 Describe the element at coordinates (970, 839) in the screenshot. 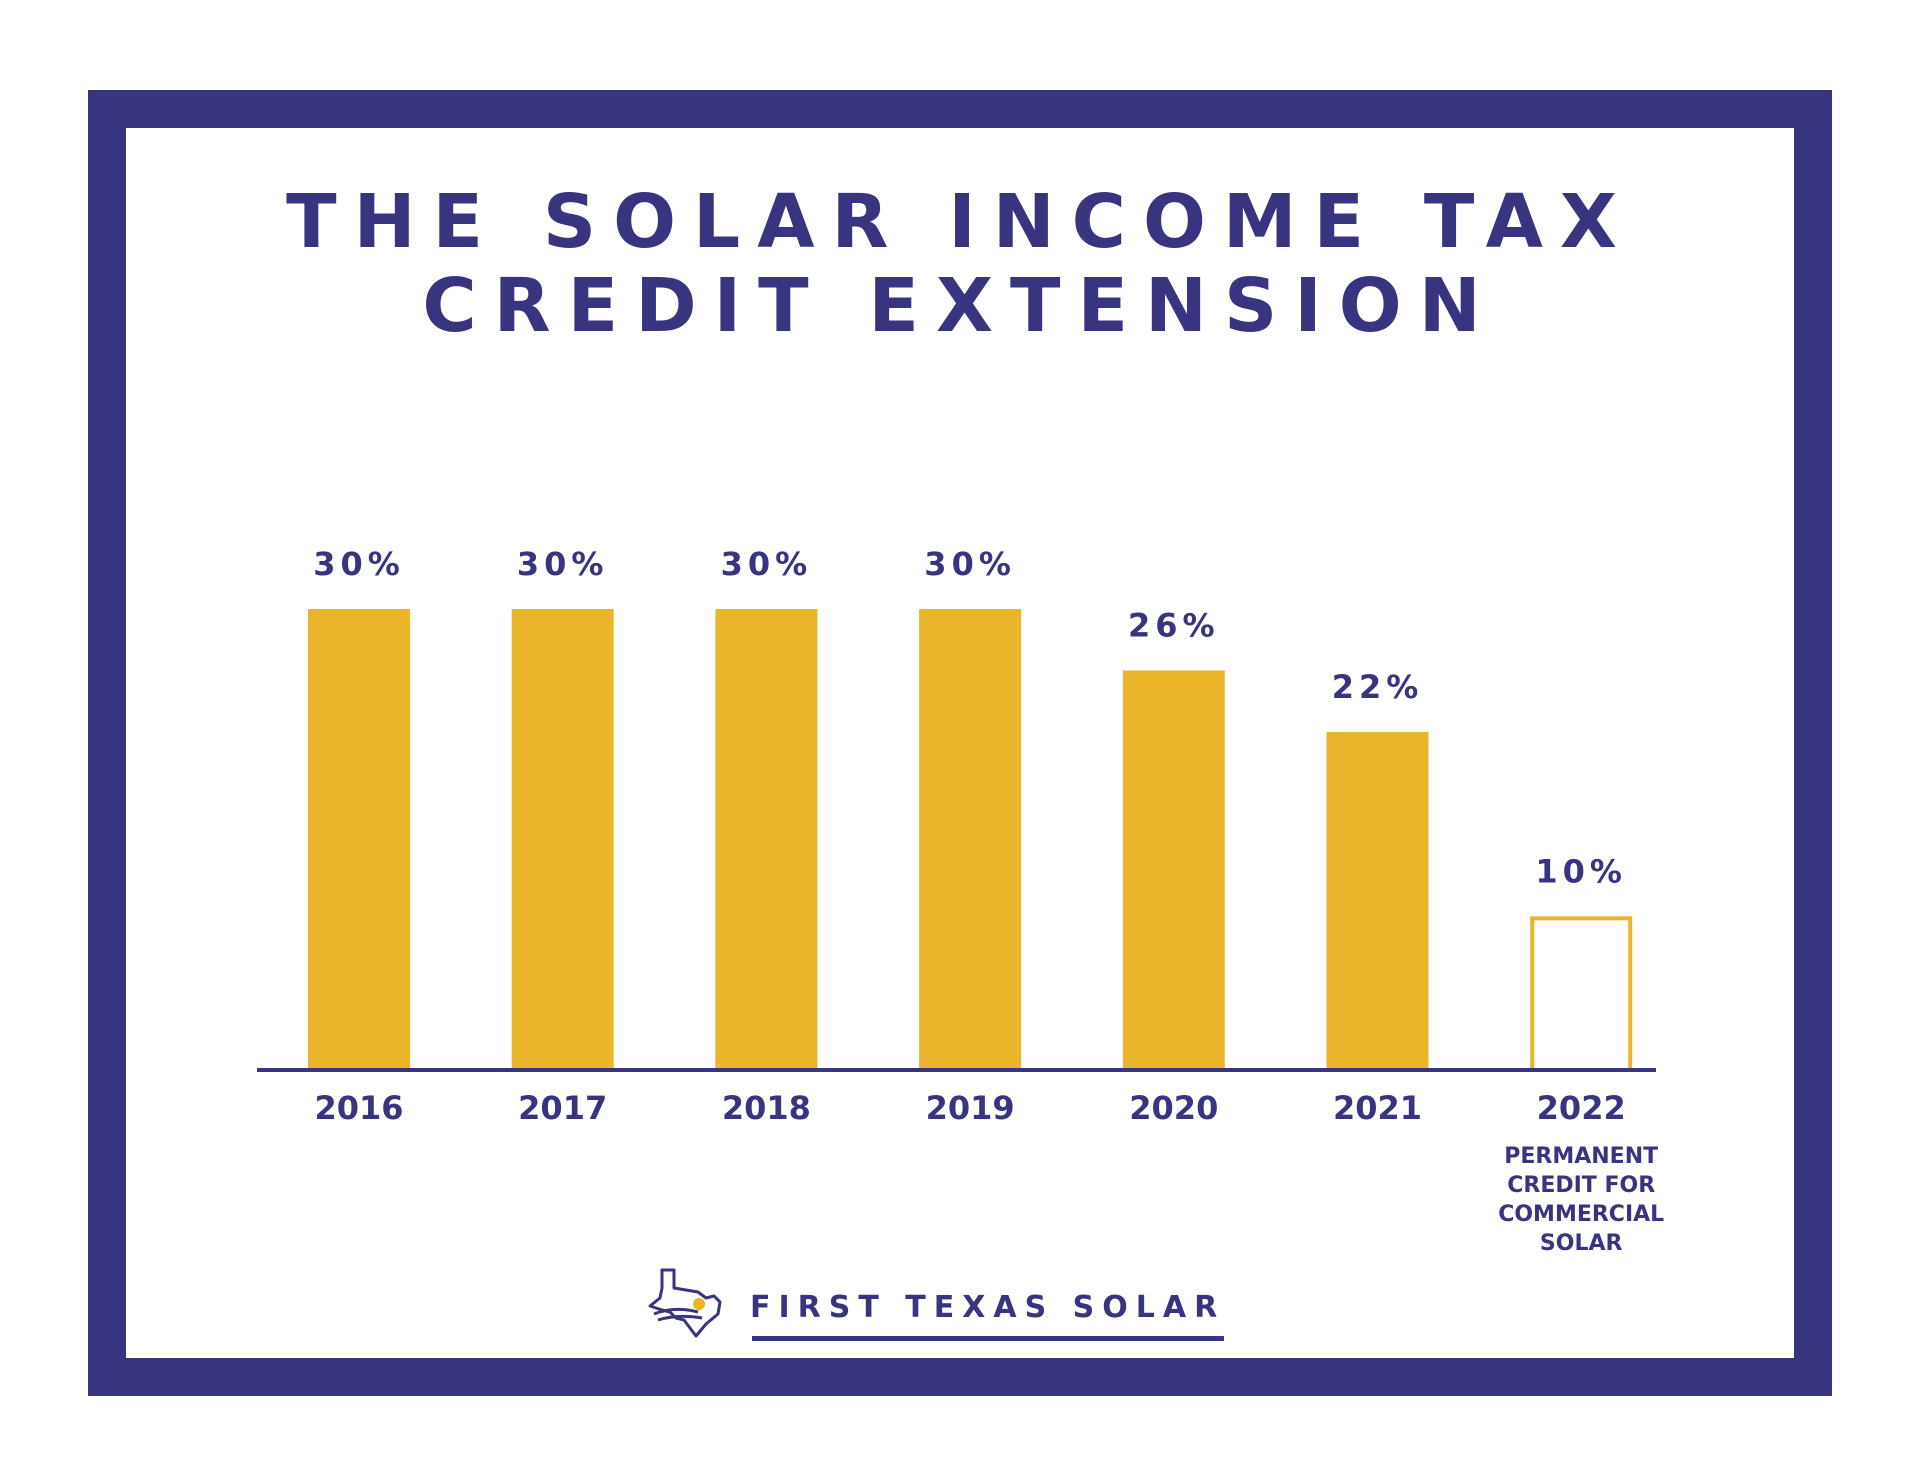

I see `bar-2019` at that location.